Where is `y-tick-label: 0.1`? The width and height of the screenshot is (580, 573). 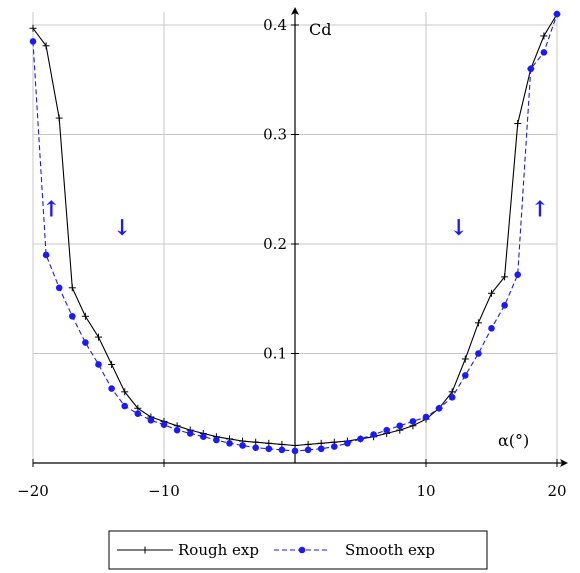 y-tick-label: 0.1 is located at coordinates (275, 354).